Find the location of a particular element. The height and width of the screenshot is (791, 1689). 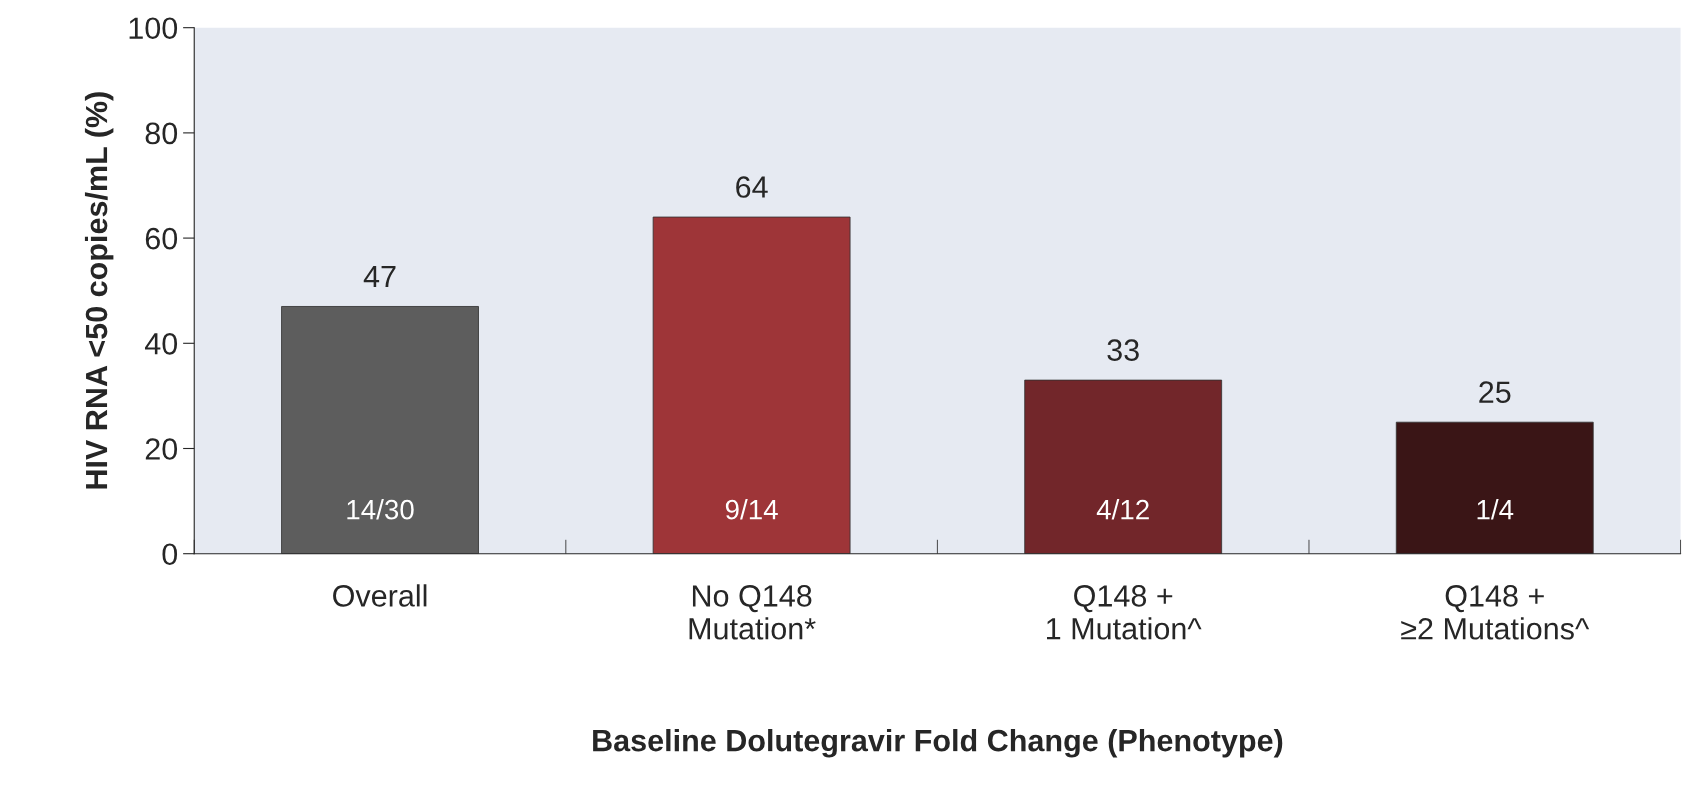

annotation: 1/4 is located at coordinates (1495, 509).